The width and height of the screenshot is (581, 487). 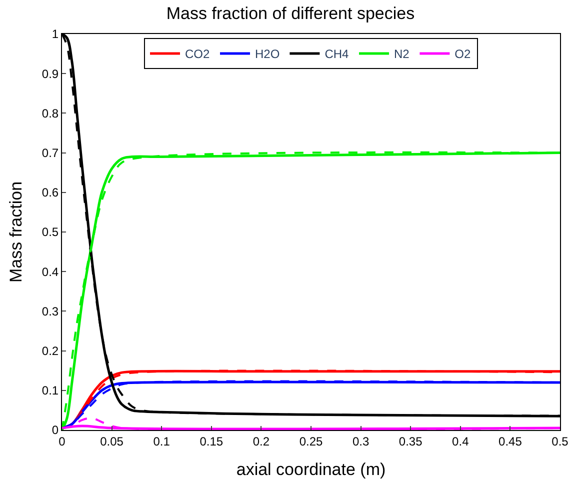 What do you see at coordinates (50, 271) in the screenshot?
I see `y-tick-label: 0.4` at bounding box center [50, 271].